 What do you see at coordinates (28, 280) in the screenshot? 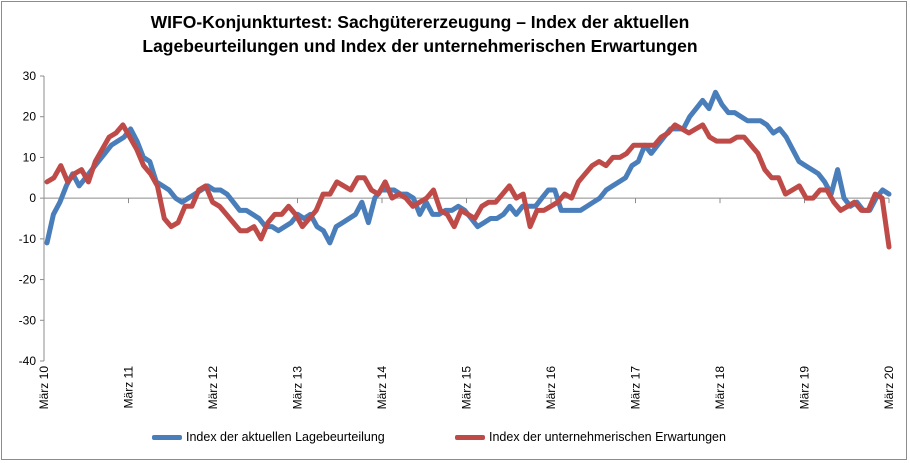
I see `y-tick-label: -20` at bounding box center [28, 280].